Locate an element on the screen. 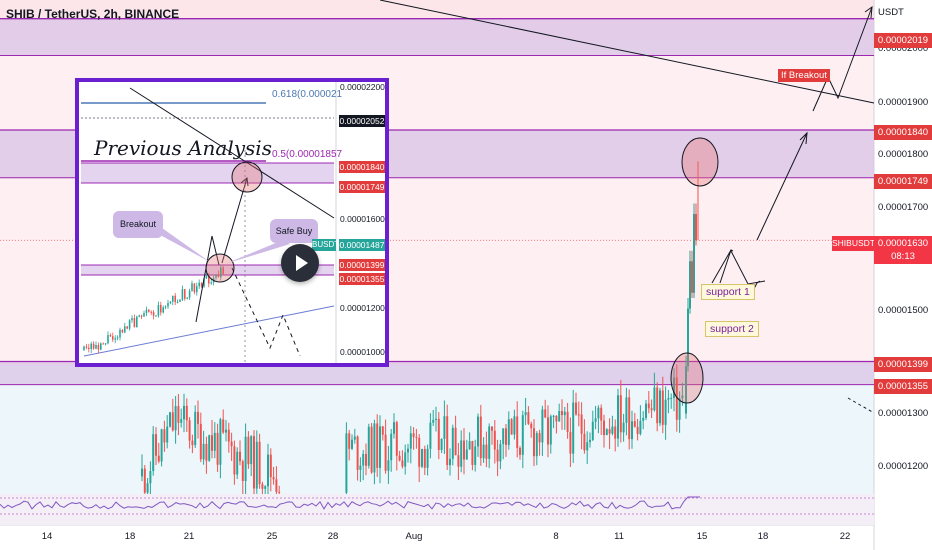  price-tick: 0.00001500 is located at coordinates (903, 310).